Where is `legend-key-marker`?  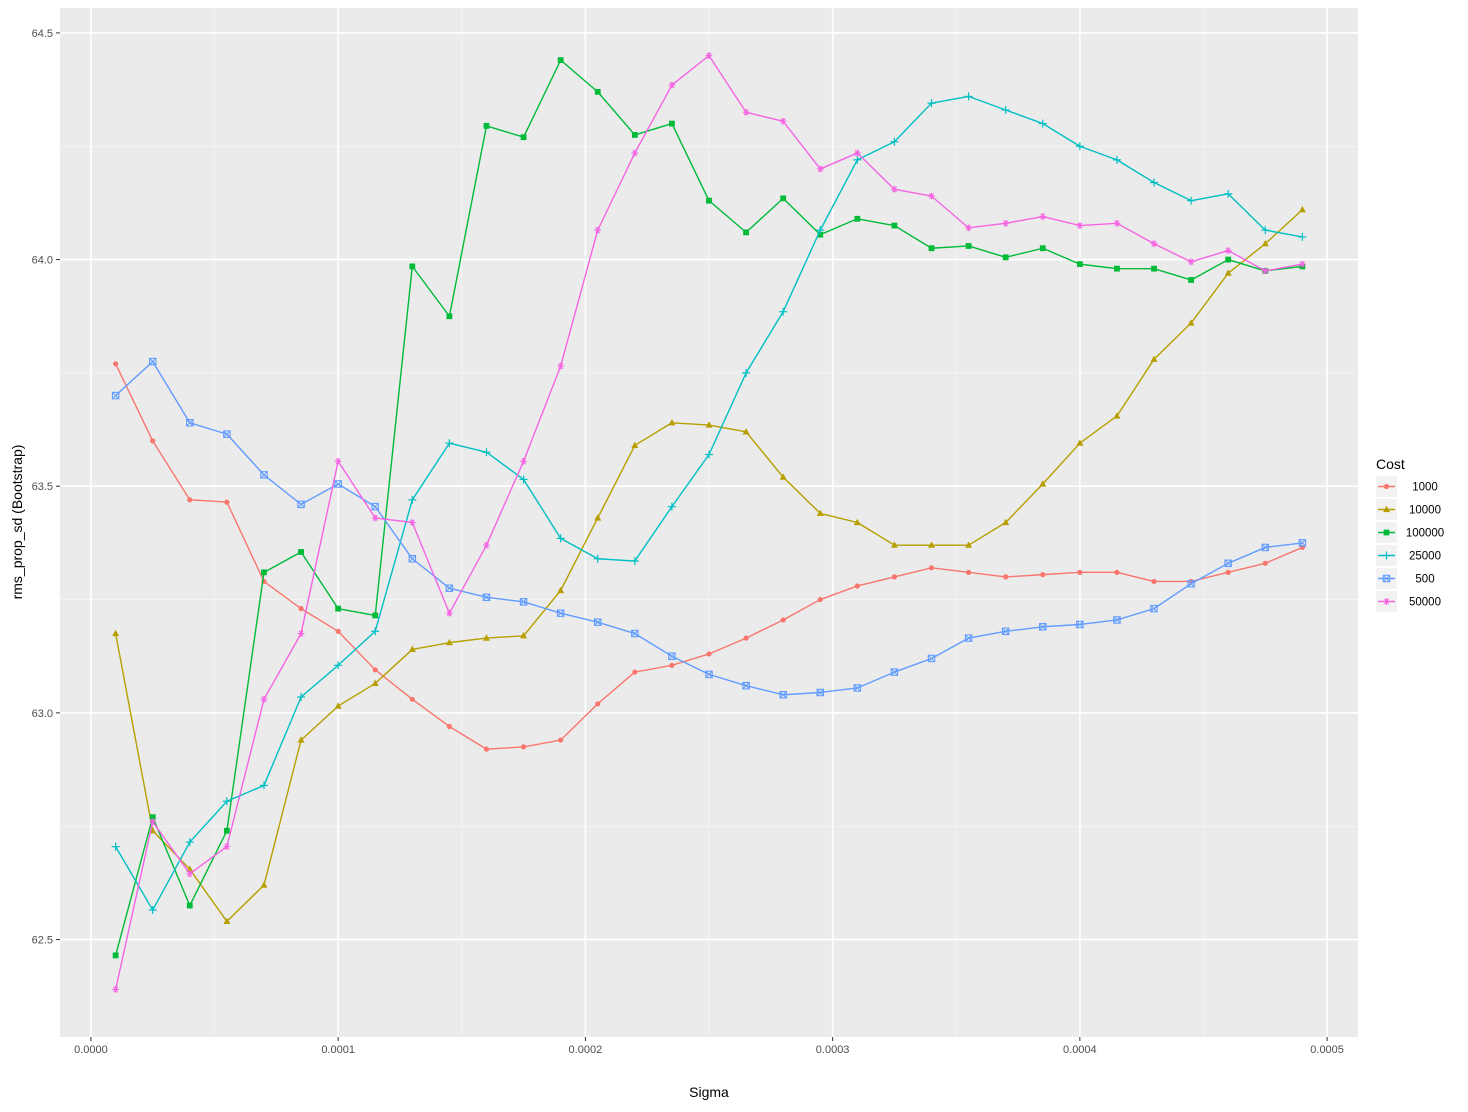
legend-key-marker is located at coordinates (1386, 555).